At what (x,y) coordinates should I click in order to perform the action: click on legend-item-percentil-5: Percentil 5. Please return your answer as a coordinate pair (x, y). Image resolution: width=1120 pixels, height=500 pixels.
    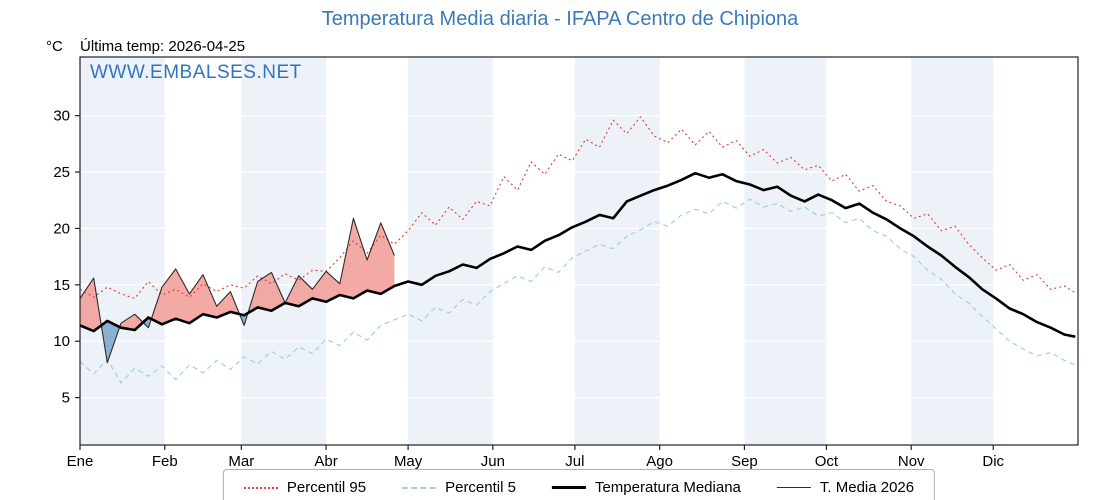
    Looking at the image, I should click on (459, 487).